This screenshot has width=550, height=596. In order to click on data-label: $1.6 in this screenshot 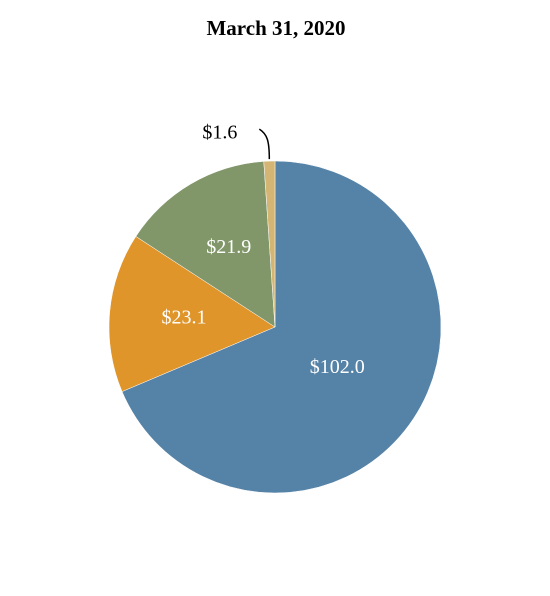, I will do `click(219, 133)`.